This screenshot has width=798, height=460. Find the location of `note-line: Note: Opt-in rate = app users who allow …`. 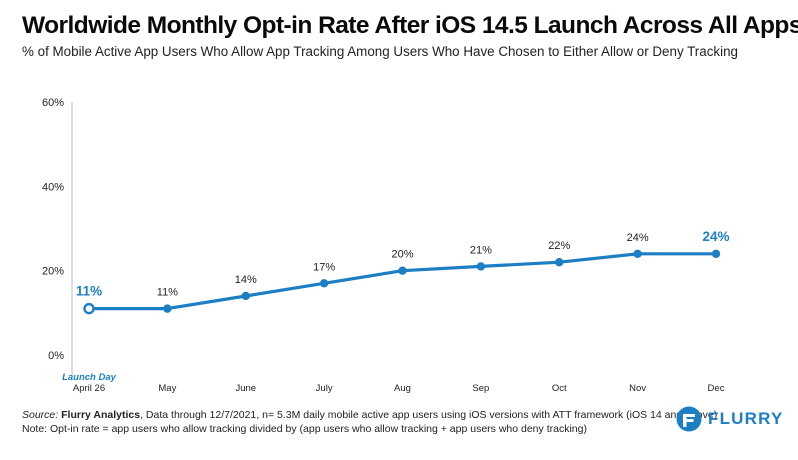

note-line: Note: Opt-in rate = app users who allow … is located at coordinates (304, 428).